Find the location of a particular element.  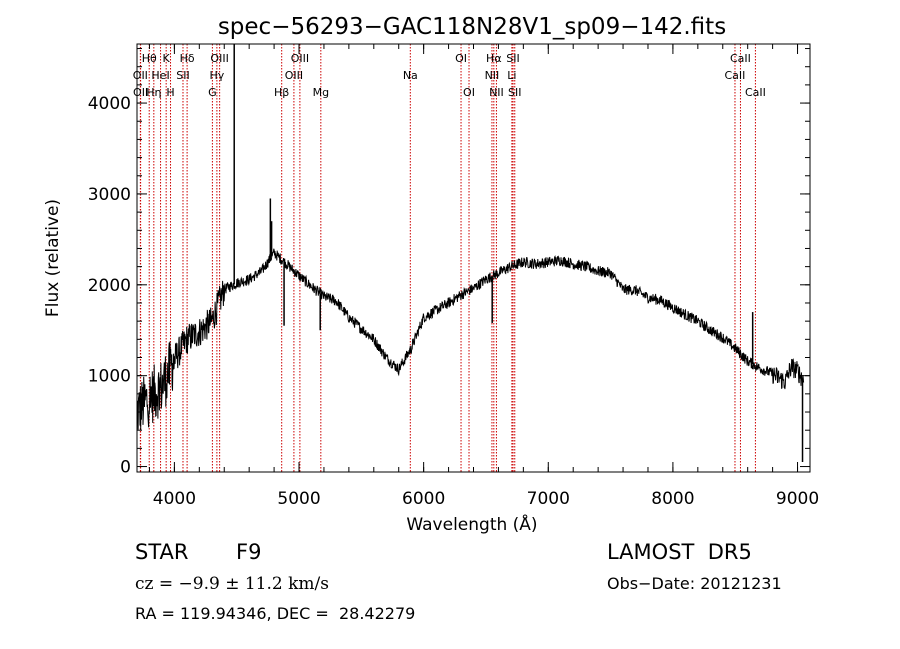

line-label-4: HeI is located at coordinates (160, 75).